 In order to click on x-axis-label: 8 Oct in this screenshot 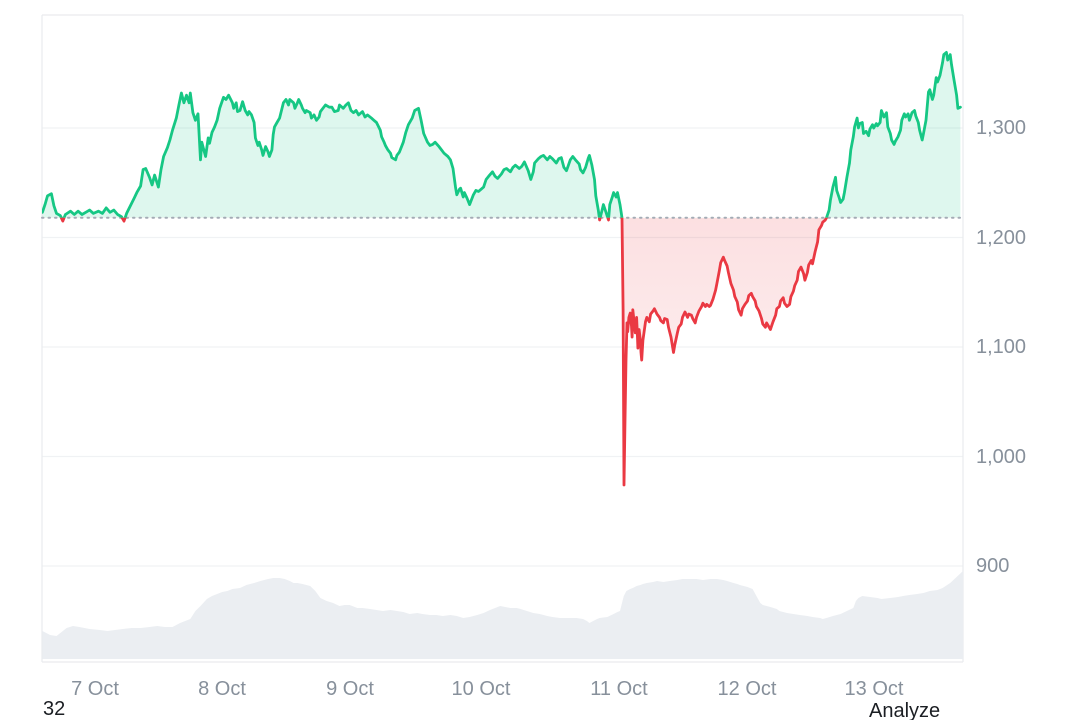, I will do `click(222, 689)`.